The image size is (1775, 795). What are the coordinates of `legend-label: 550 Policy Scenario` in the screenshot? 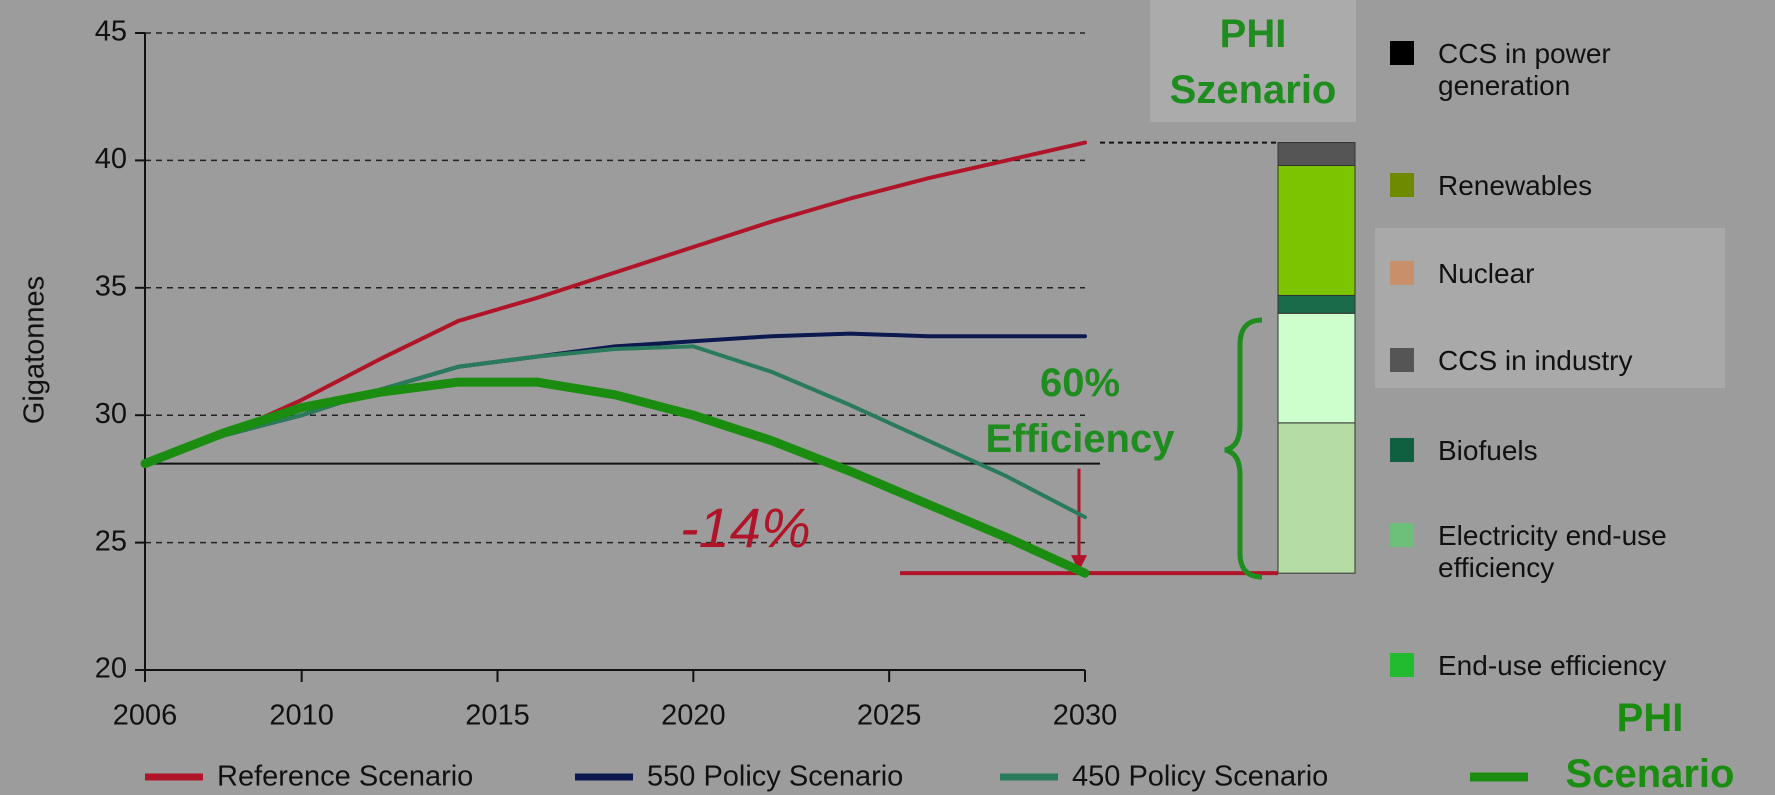 It's located at (775, 777).